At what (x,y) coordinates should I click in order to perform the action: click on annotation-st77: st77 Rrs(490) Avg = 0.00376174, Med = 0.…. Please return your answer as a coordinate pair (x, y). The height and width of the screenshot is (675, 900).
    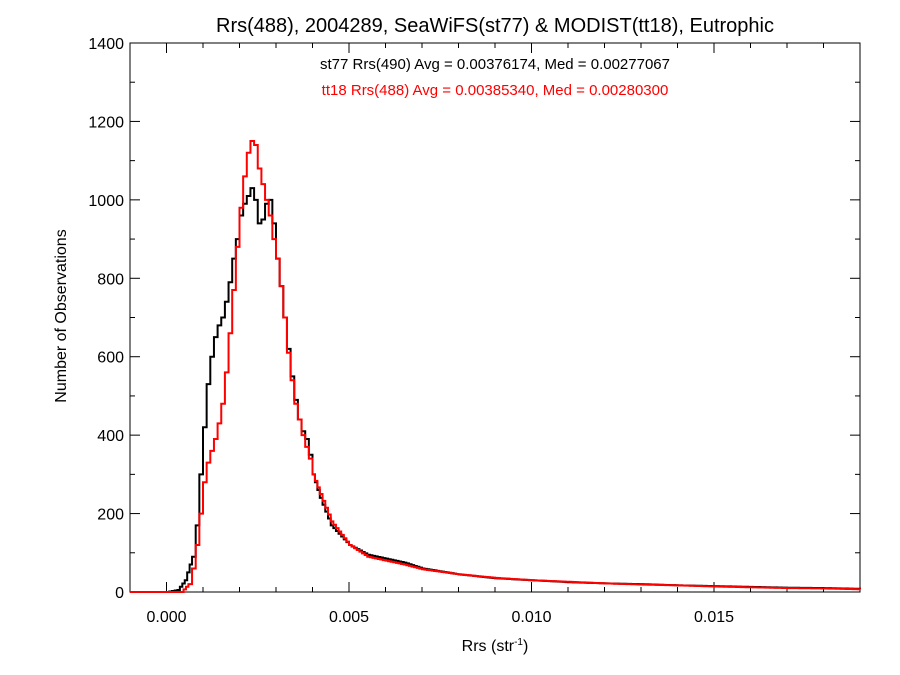
    Looking at the image, I should click on (495, 64).